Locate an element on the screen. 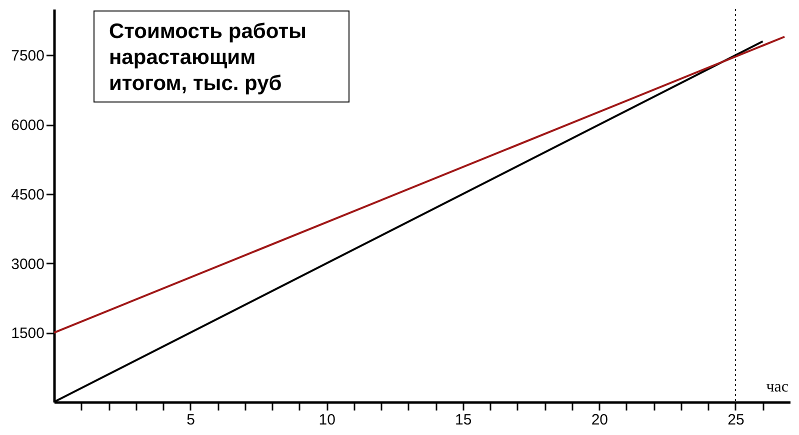 Image resolution: width=799 pixels, height=435 pixels. x-axis-title: час is located at coordinates (777, 387).